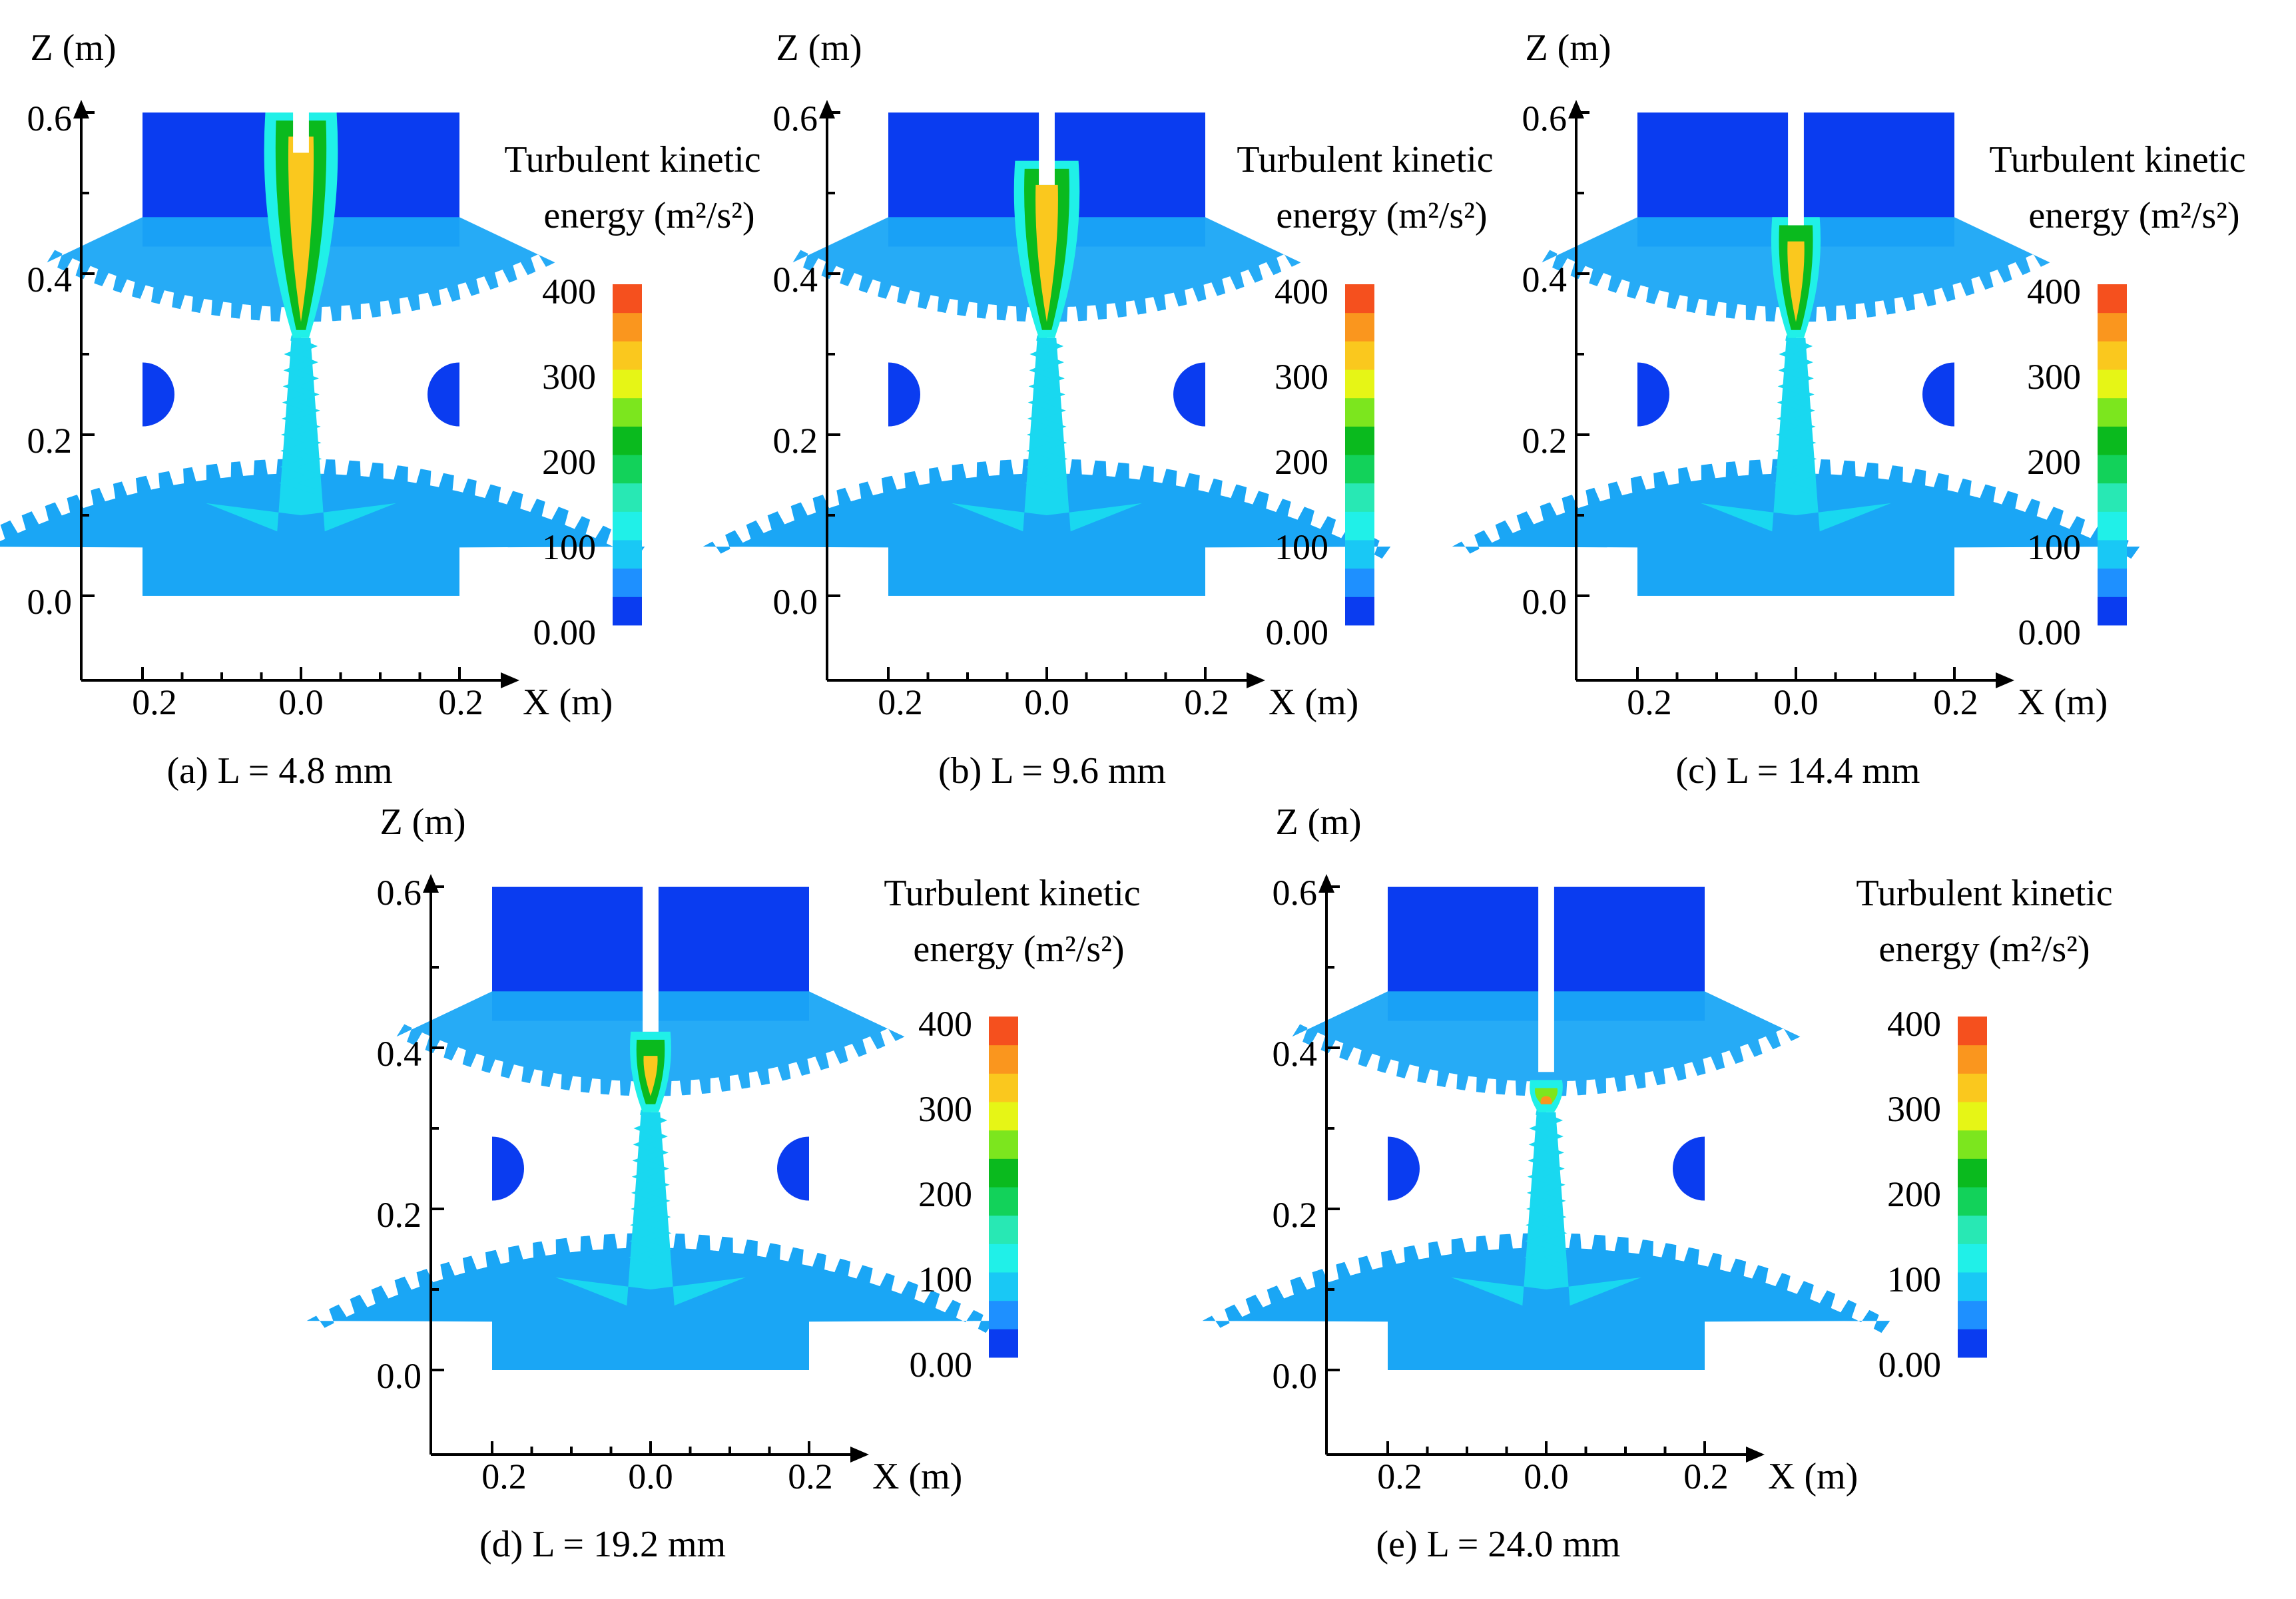  I want to click on panel-caption: (c) L = 14.4 mm, so click(1798, 771).